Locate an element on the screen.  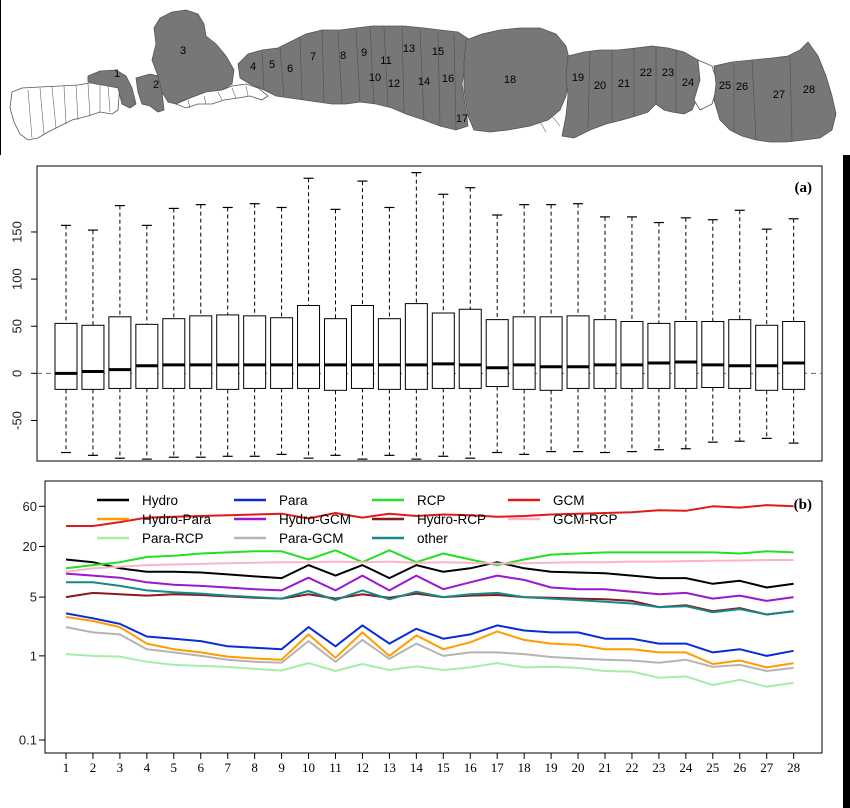
legend-entry-hydro-rcp: Hydro-RCP is located at coordinates (429, 519).